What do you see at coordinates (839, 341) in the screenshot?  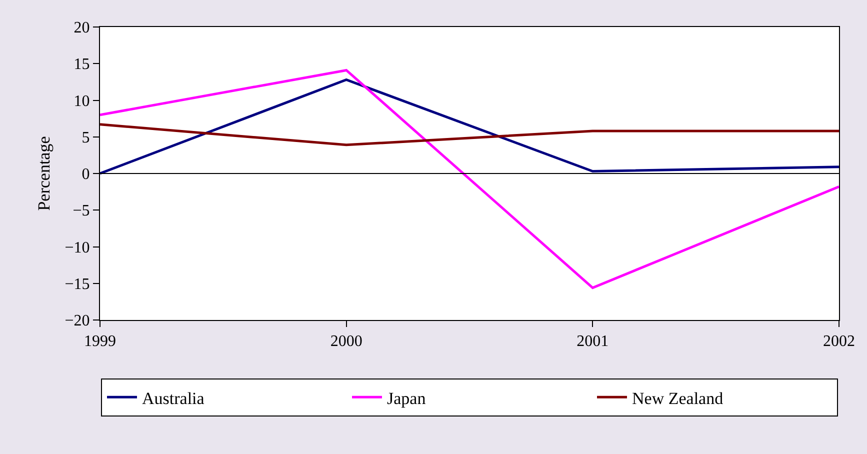 I see `x-tick-label: 2002` at bounding box center [839, 341].